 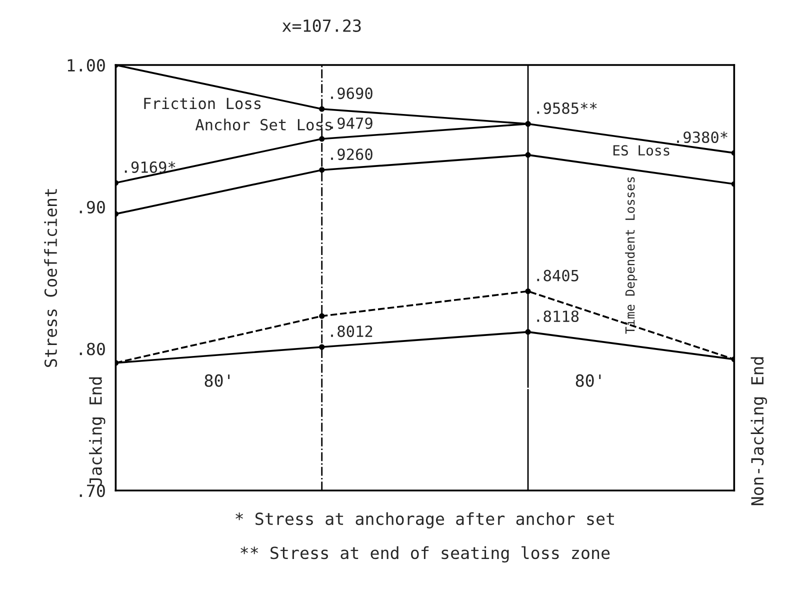 I want to click on y-axis-title: Stress Coefficient, so click(x=51, y=278).